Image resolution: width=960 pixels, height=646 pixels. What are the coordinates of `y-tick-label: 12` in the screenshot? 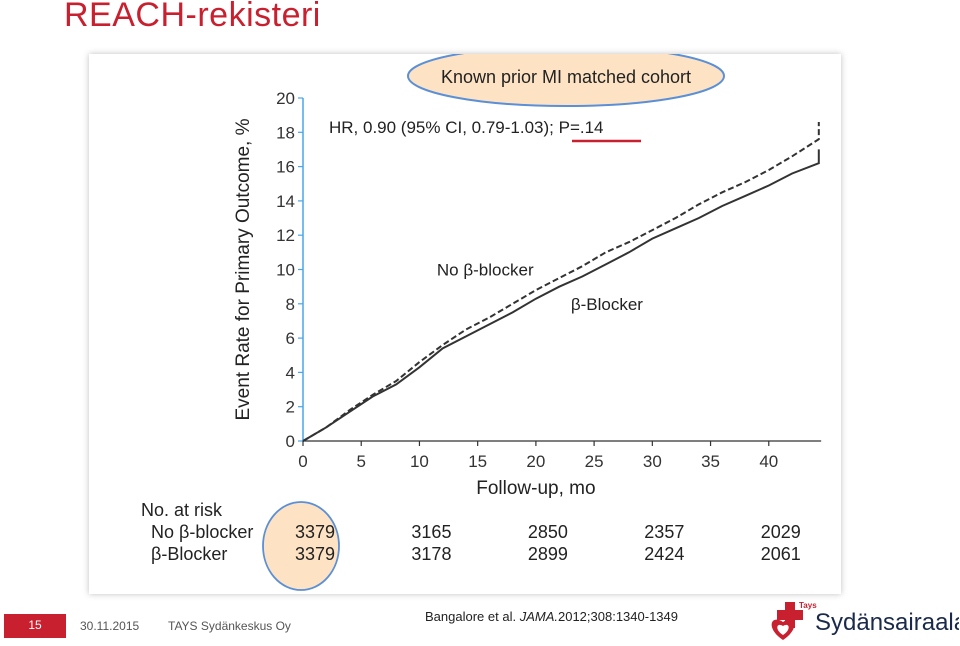 It's located at (285, 235).